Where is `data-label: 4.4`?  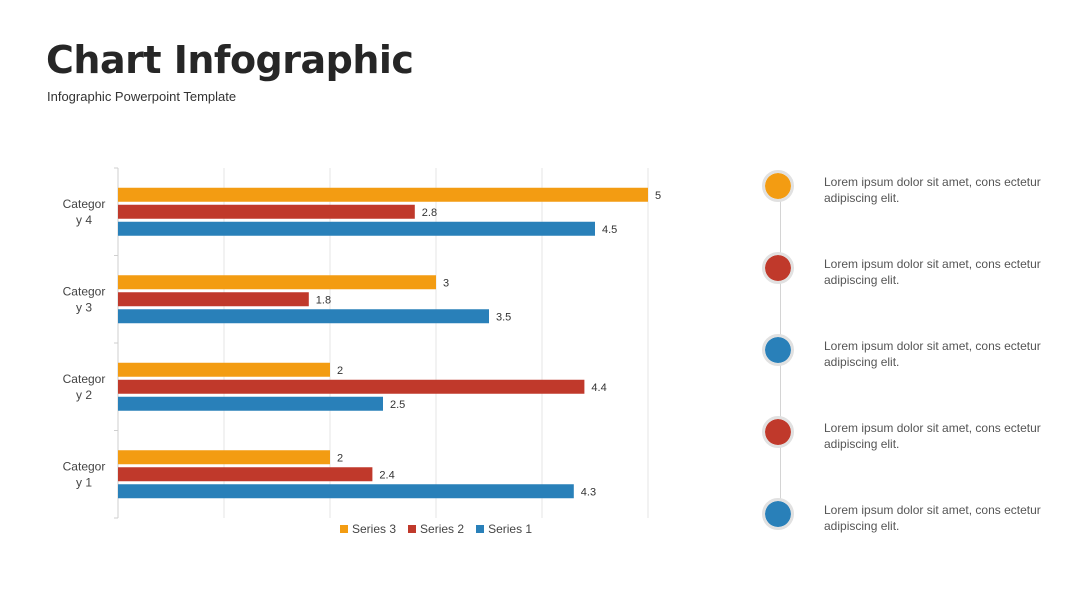 data-label: 4.4 is located at coordinates (598, 388).